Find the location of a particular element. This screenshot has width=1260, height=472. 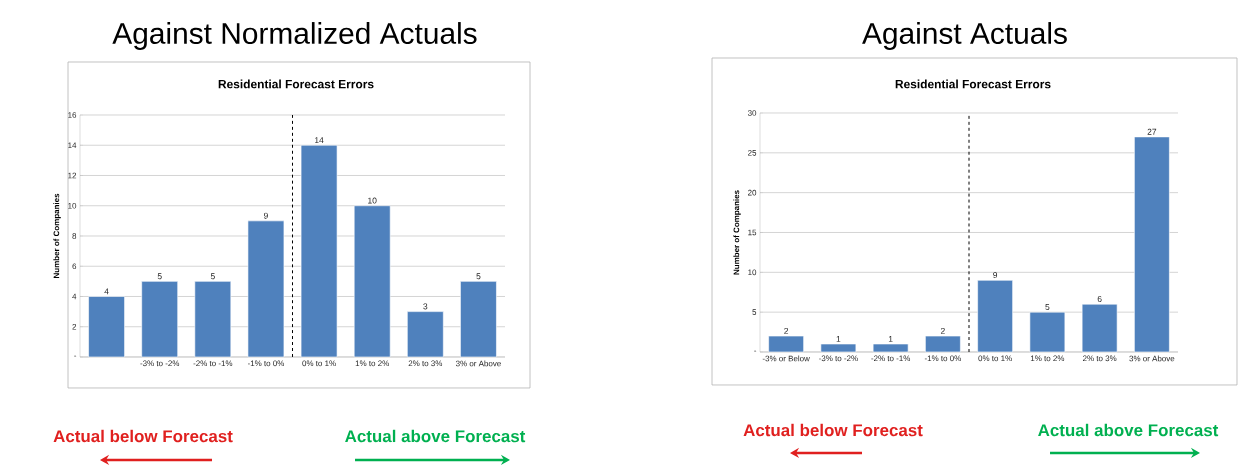

data-label: 14 is located at coordinates (319, 140).